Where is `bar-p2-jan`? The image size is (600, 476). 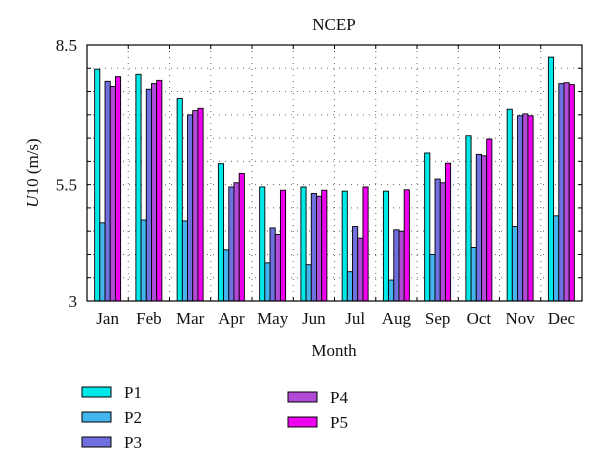
bar-p2-jan is located at coordinates (102, 262).